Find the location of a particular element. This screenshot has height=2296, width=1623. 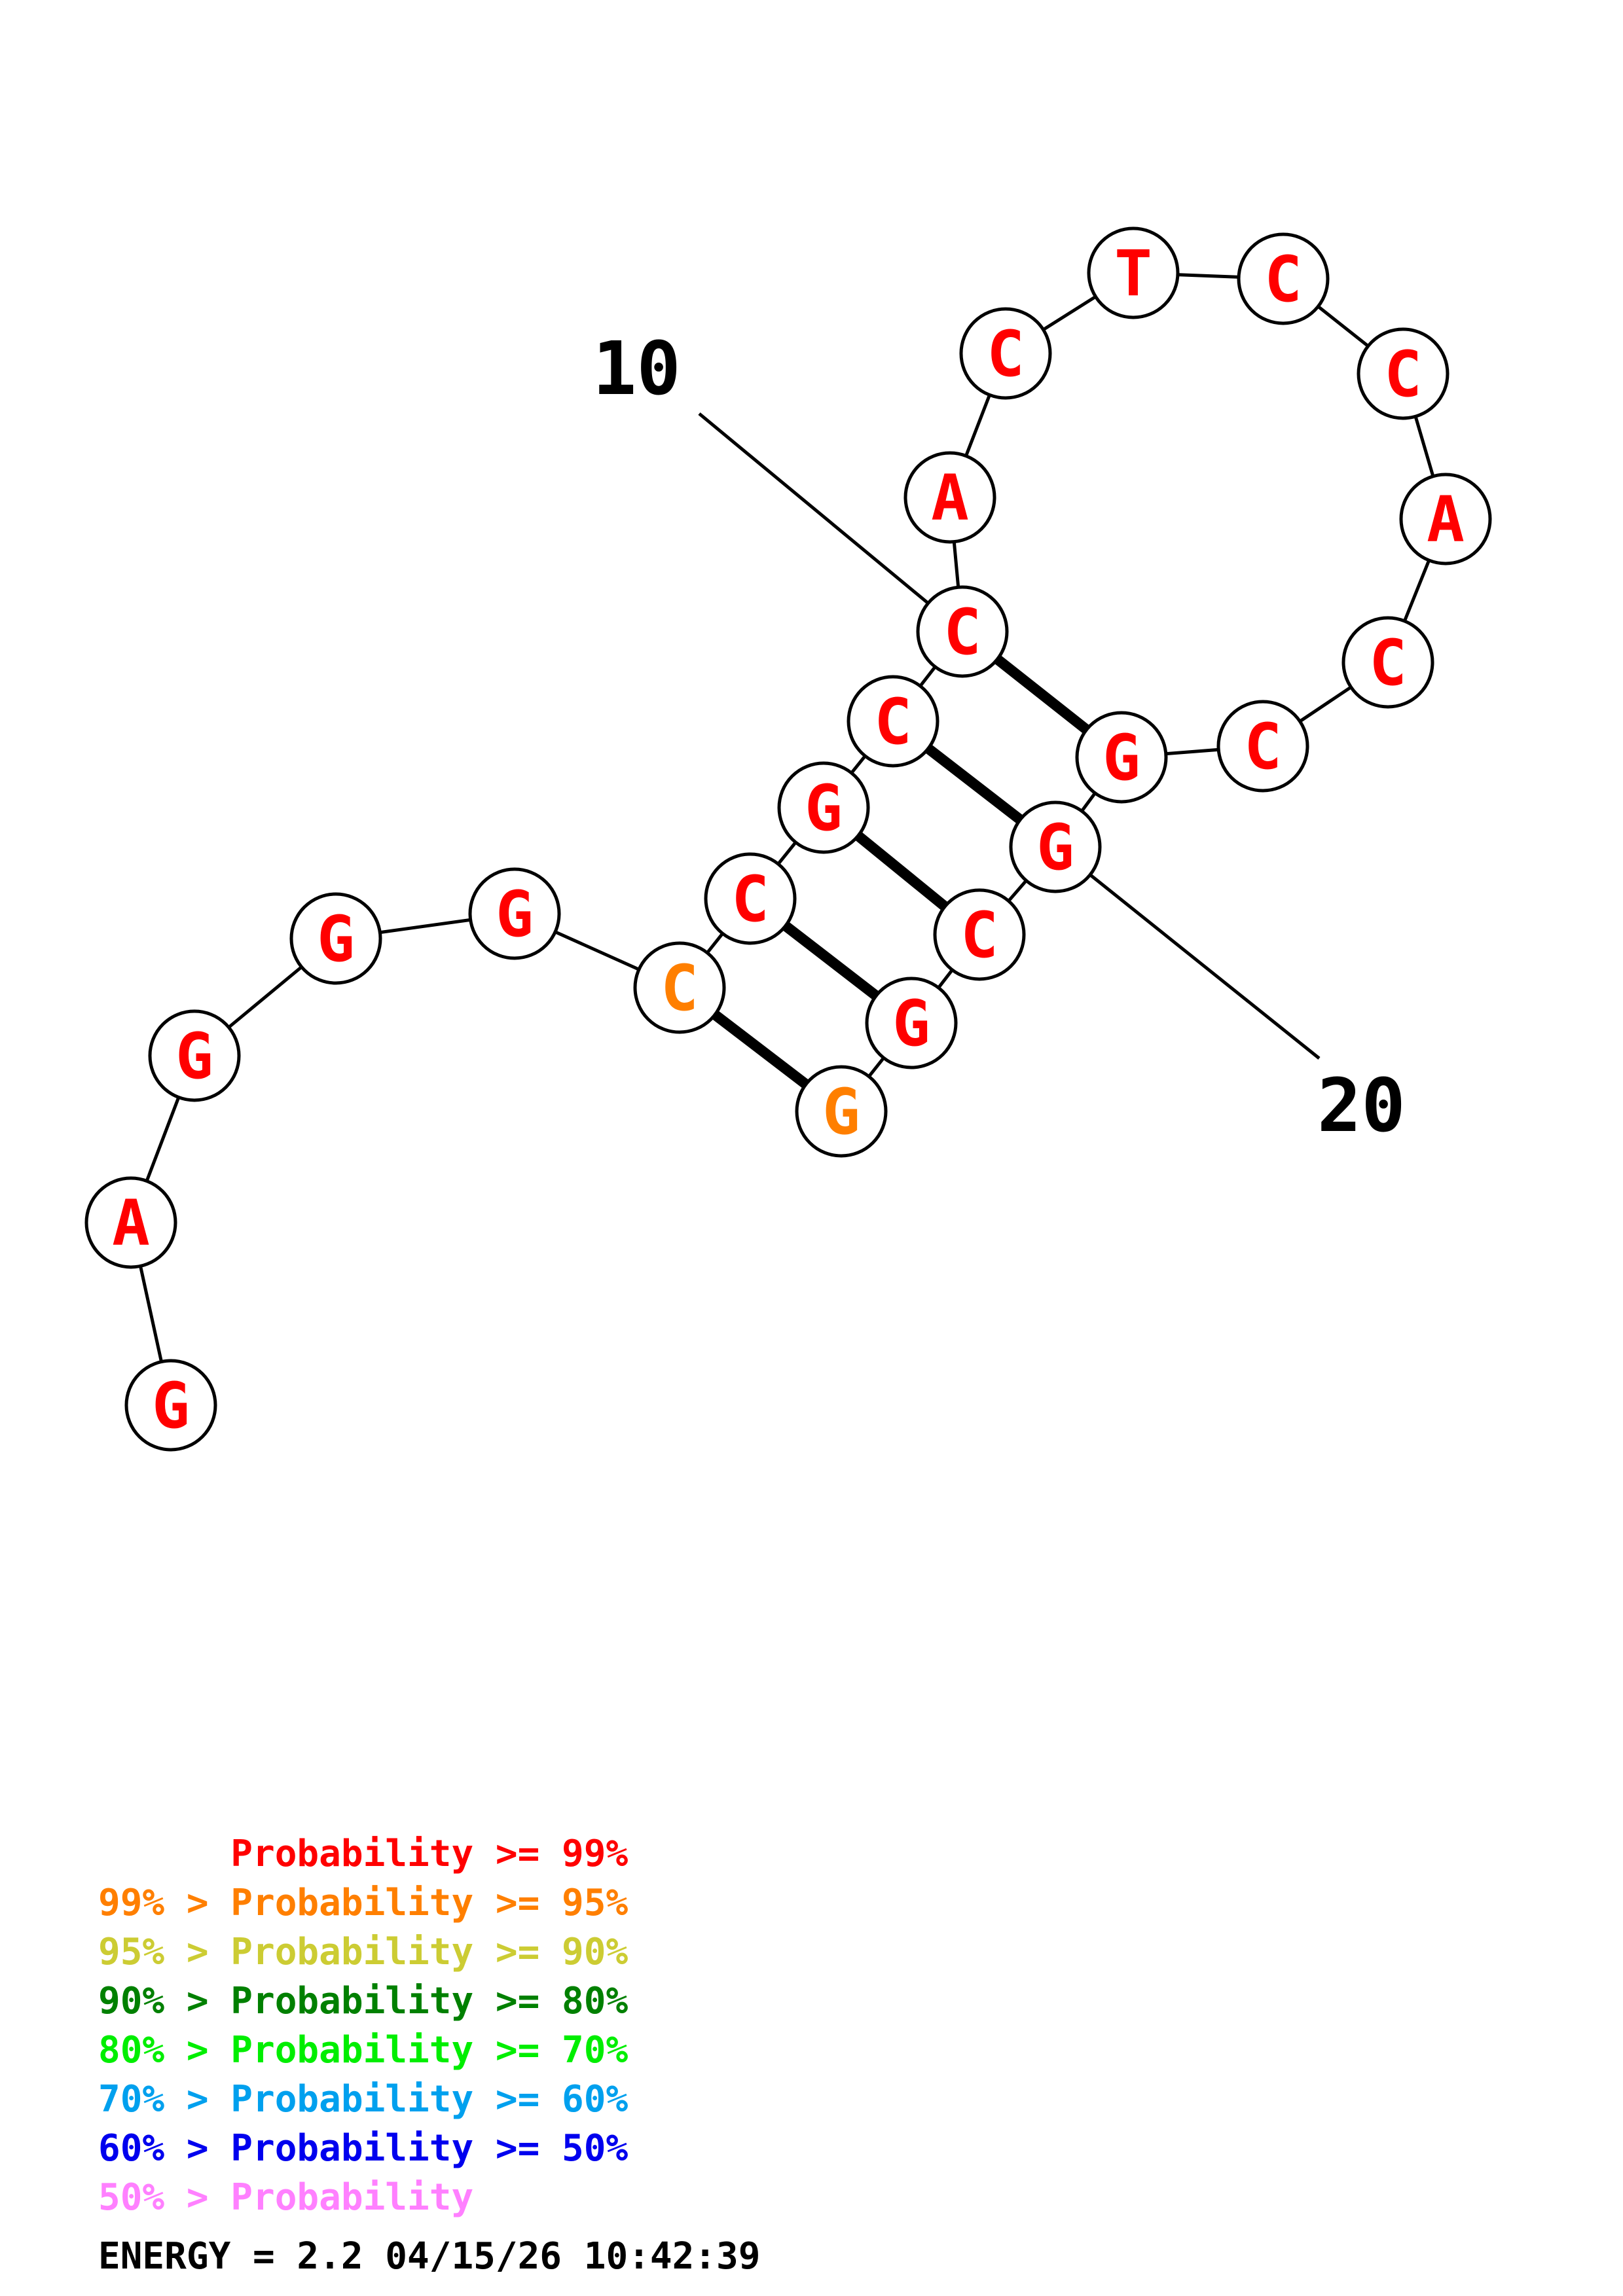

nucleotide-20: G is located at coordinates (1055, 846).